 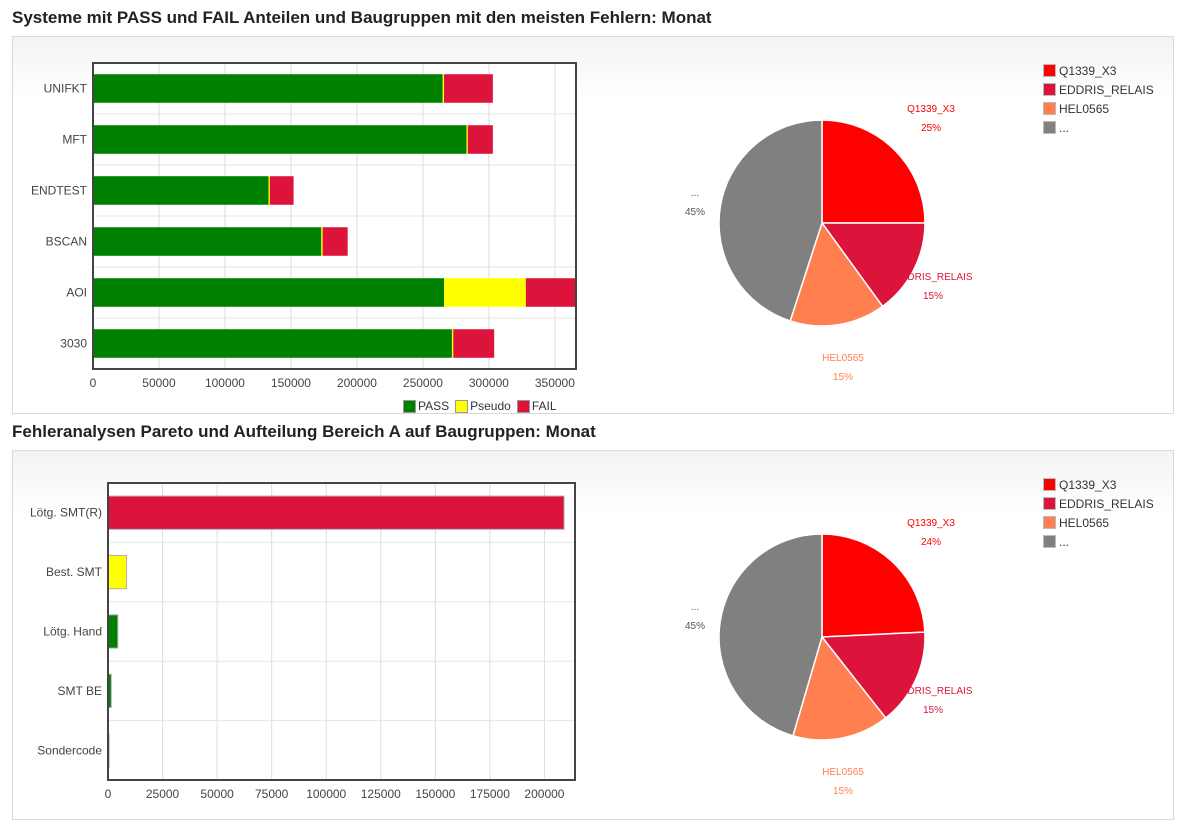 What do you see at coordinates (931, 128) in the screenshot?
I see `pie-slice-percent: 25%` at bounding box center [931, 128].